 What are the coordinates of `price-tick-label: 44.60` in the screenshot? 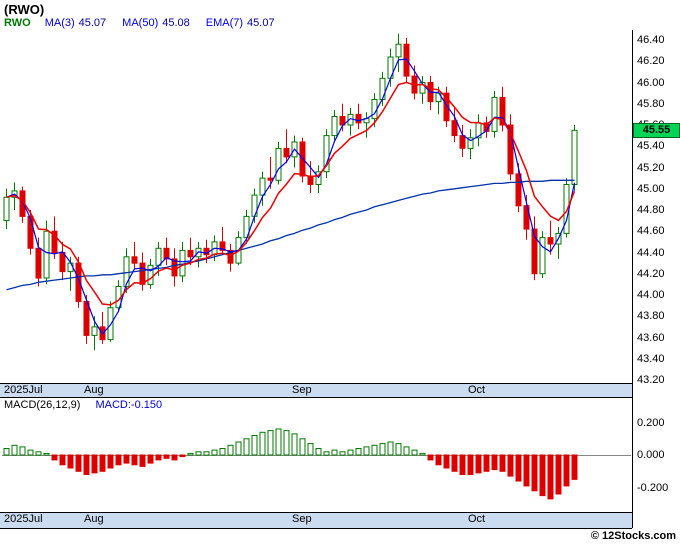 It's located at (651, 231).